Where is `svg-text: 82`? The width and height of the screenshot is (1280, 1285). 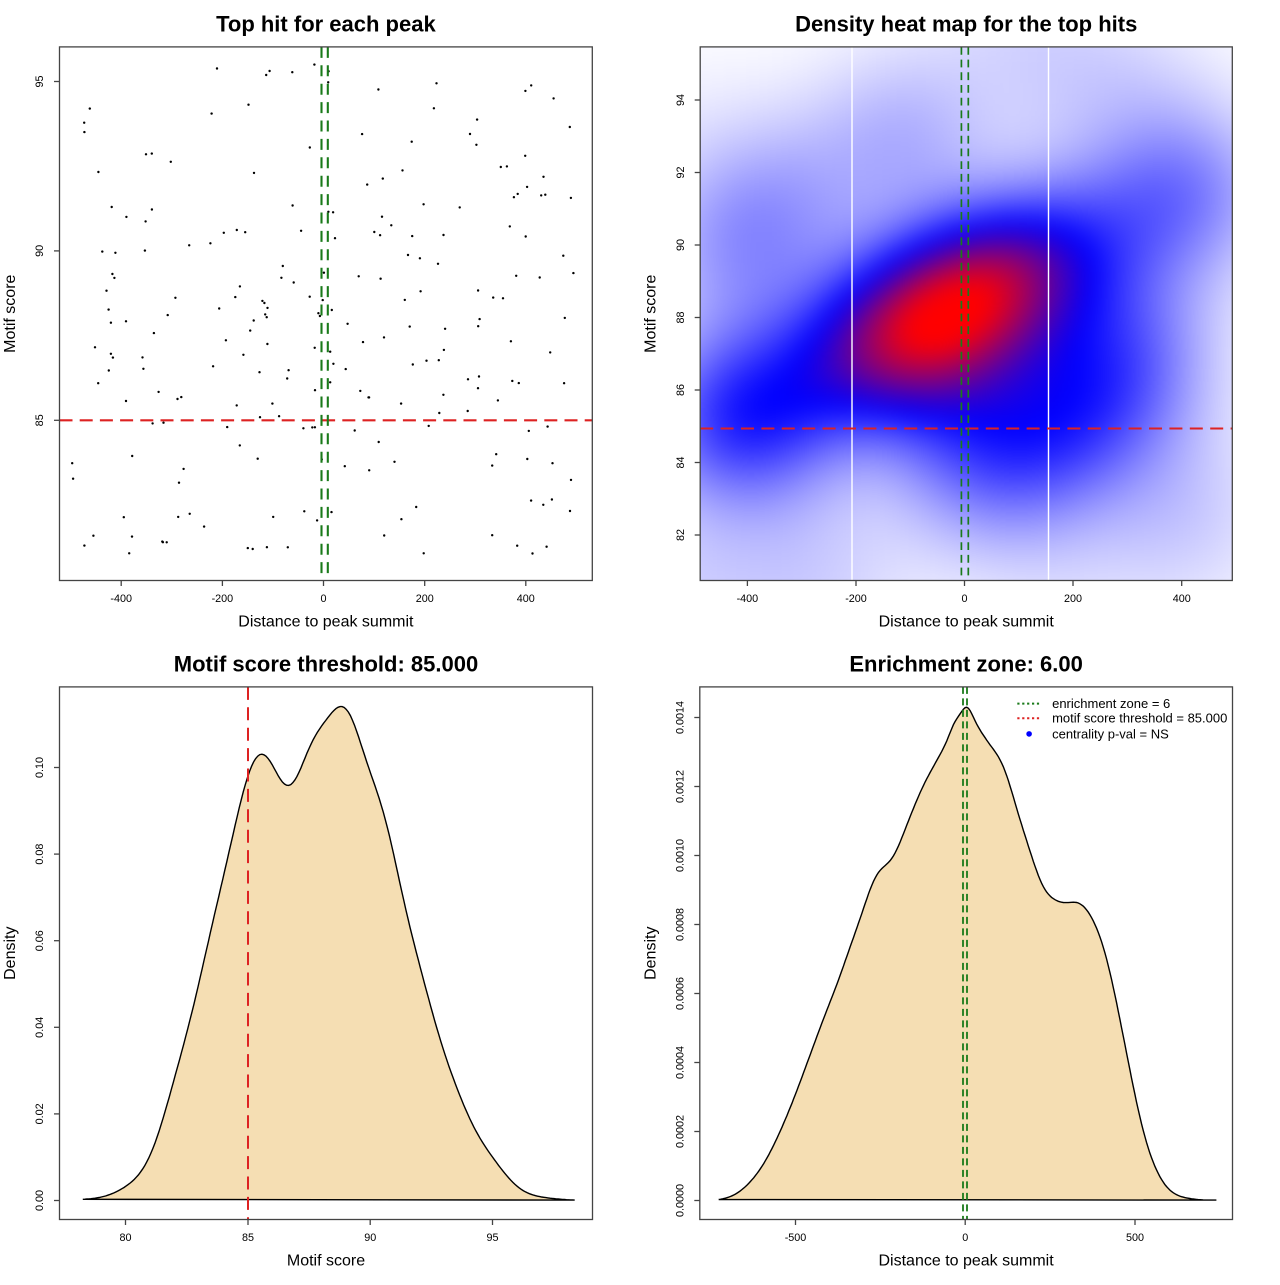
svg-text: 82 is located at coordinates (681, 535).